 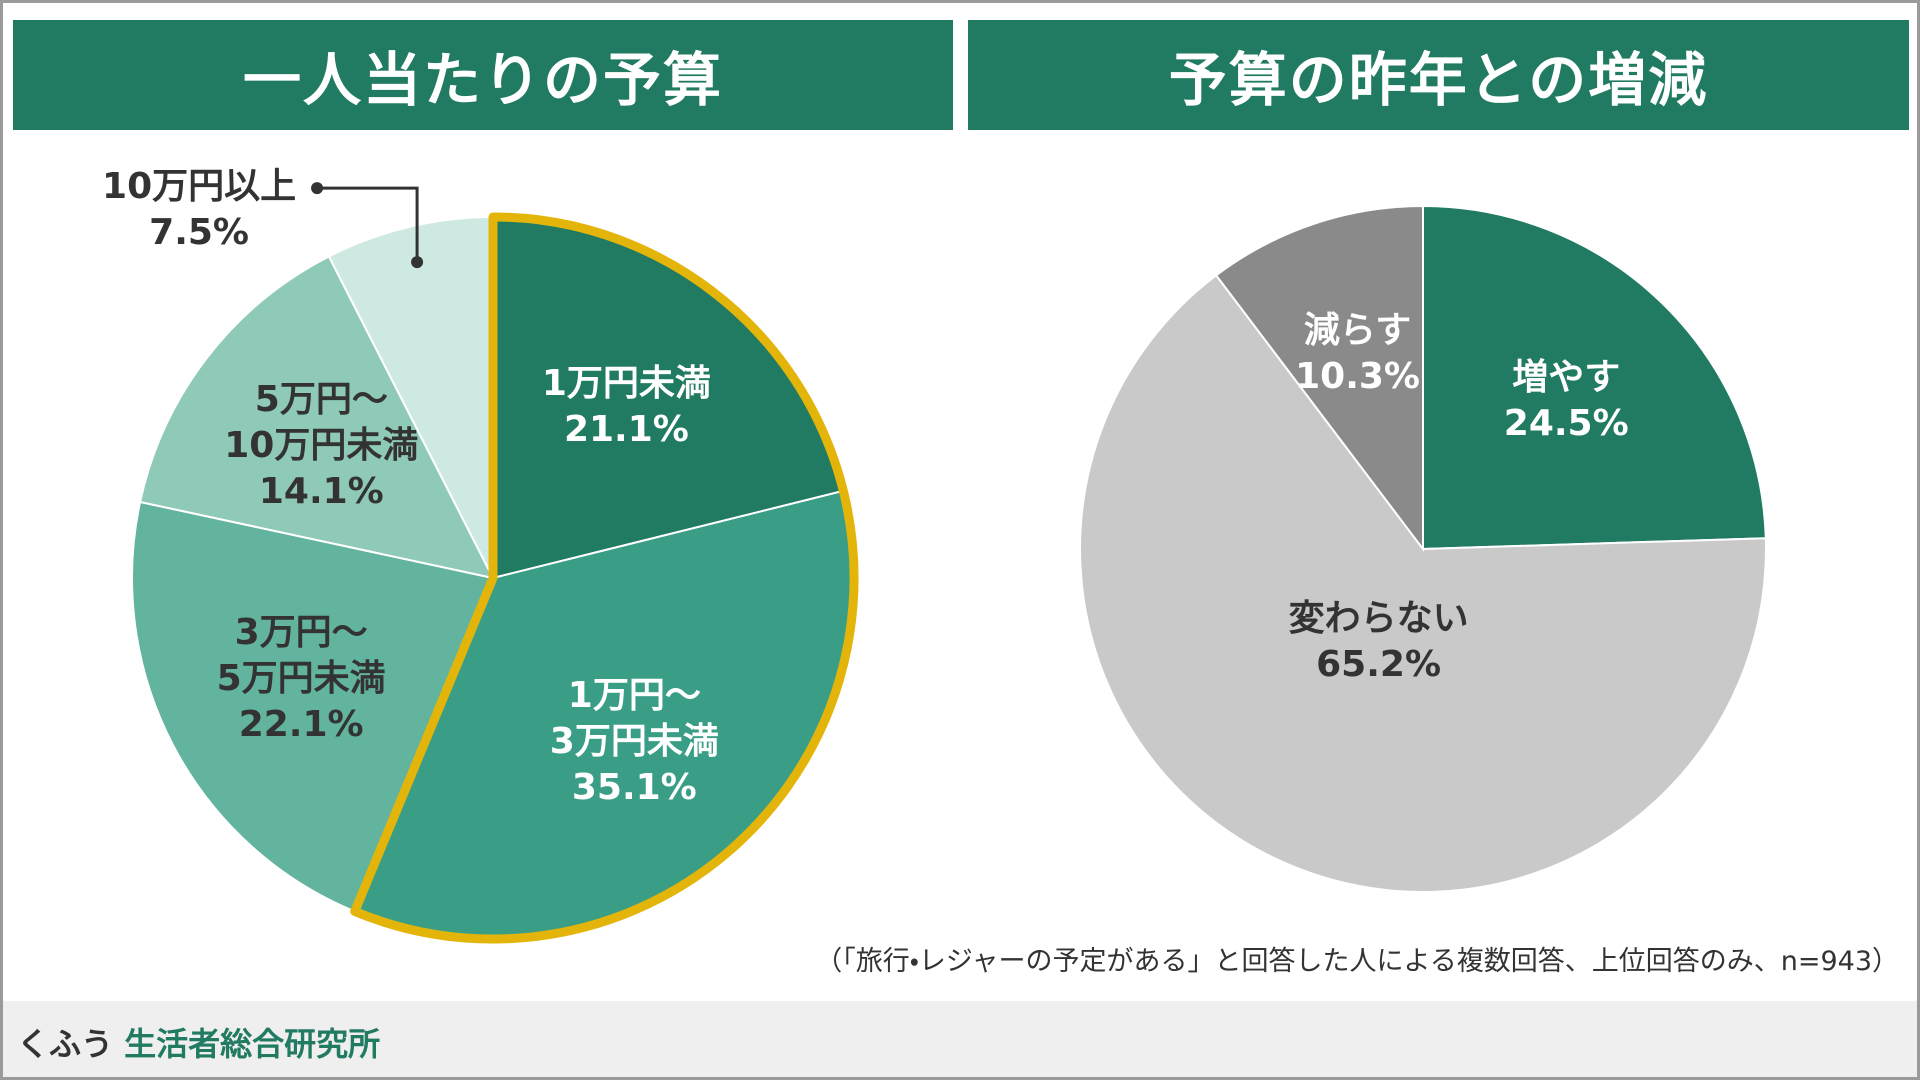 What do you see at coordinates (1438, 75) in the screenshot?
I see `chart-title: 予算の昨年との増減` at bounding box center [1438, 75].